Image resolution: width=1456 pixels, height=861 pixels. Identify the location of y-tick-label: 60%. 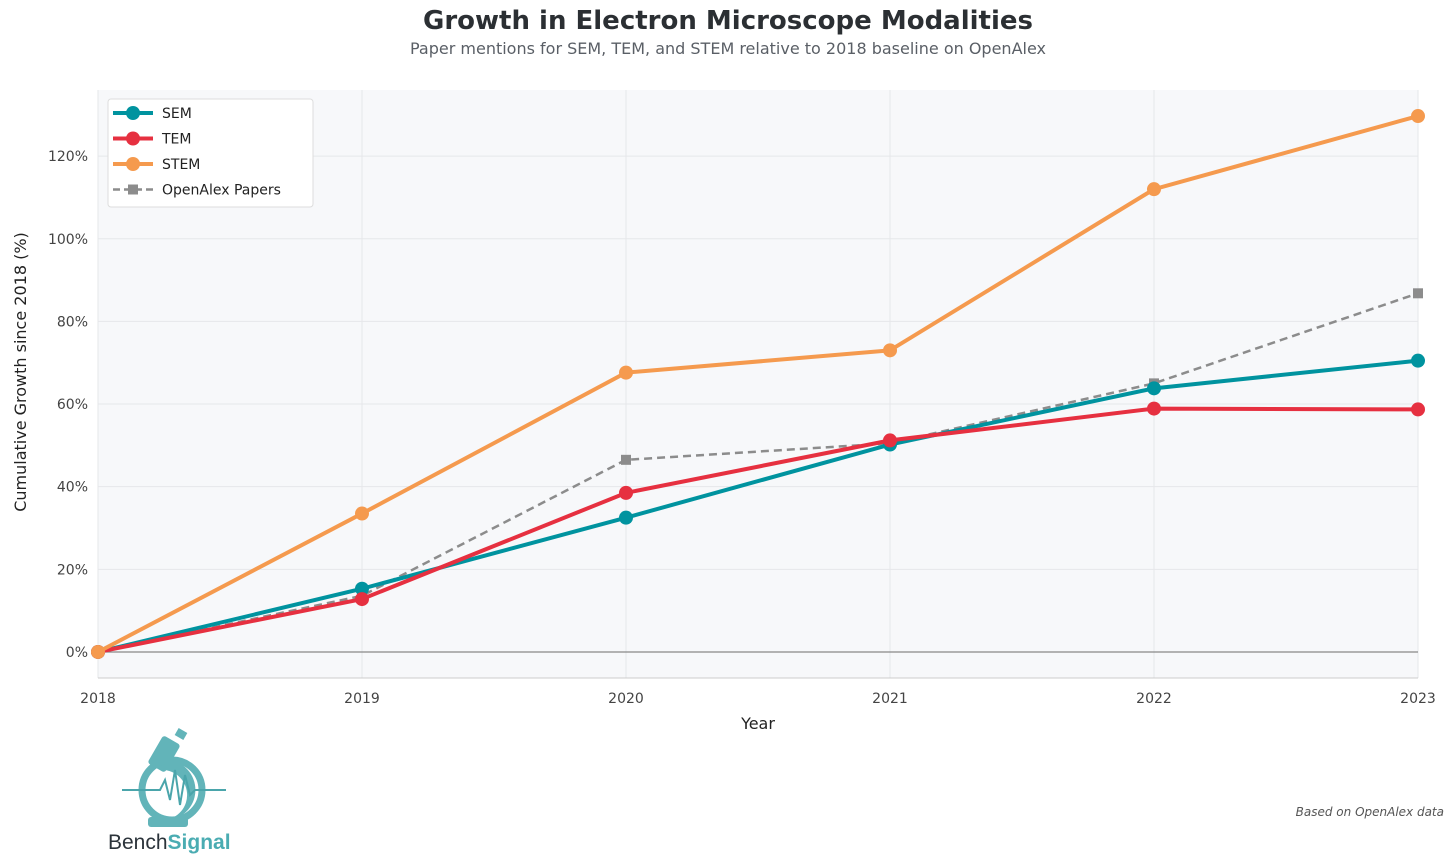
(72, 405).